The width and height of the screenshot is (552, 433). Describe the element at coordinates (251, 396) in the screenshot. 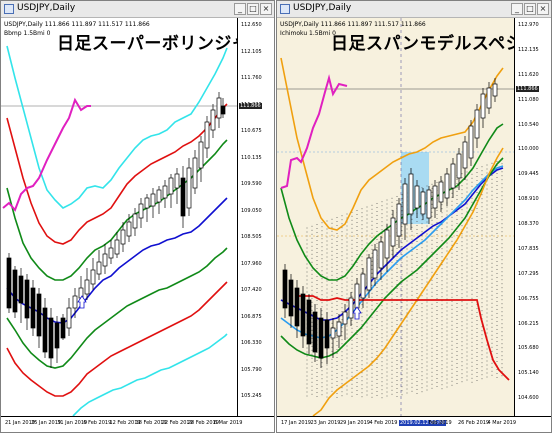

I see `price-tick-label: 105.245` at that location.